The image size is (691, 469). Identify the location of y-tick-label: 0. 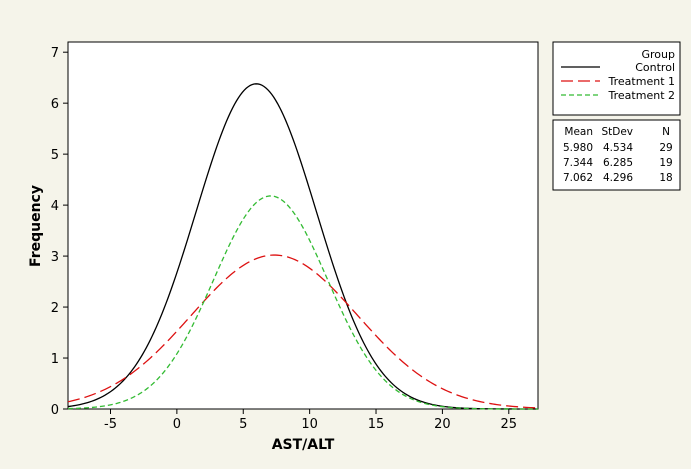
(55, 410).